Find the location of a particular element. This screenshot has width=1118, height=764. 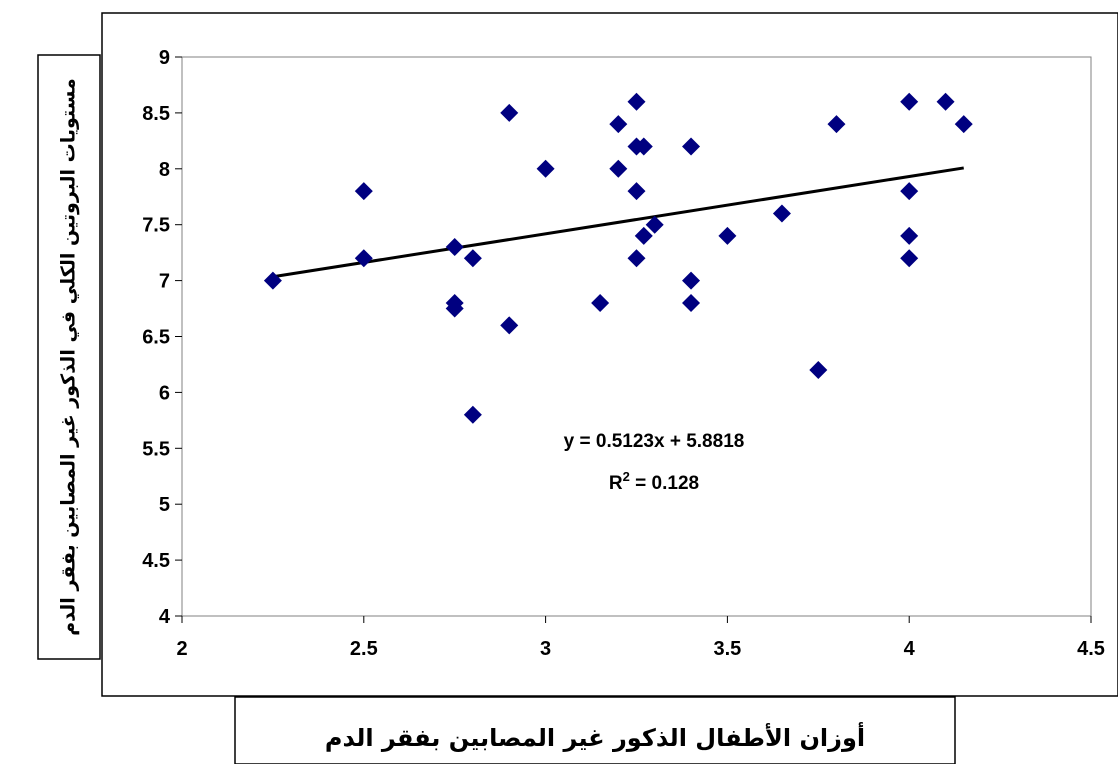

y-tick-label: 5.5 is located at coordinates (156, 449).